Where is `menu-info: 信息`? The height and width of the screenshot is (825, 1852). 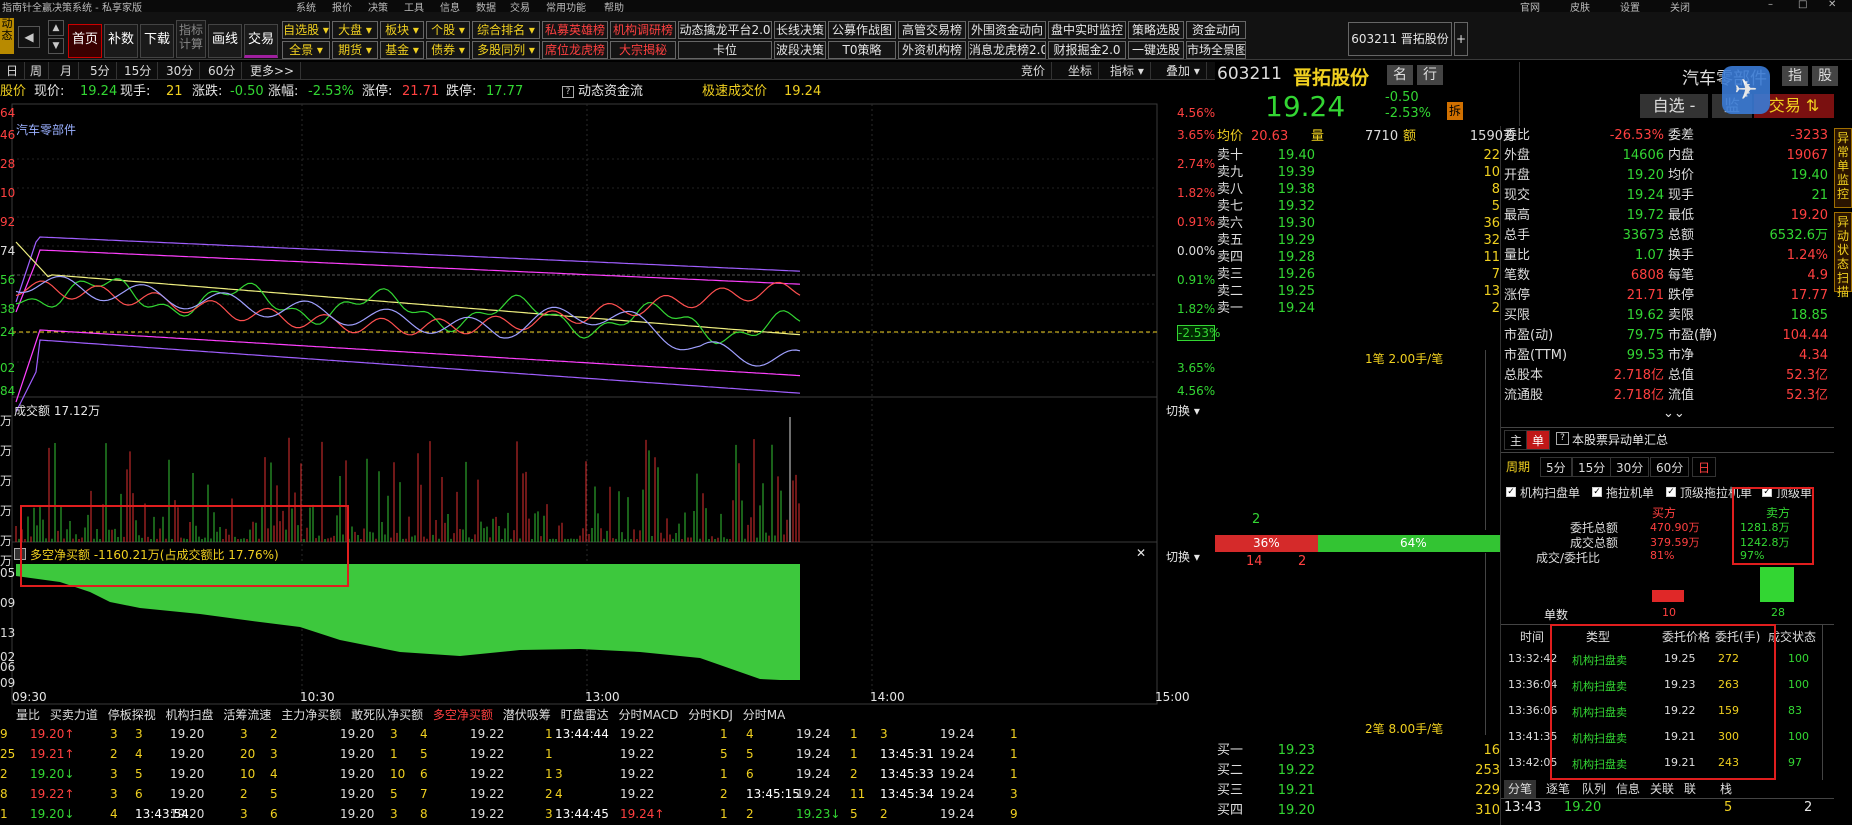
menu-info: 信息 is located at coordinates (450, 7).